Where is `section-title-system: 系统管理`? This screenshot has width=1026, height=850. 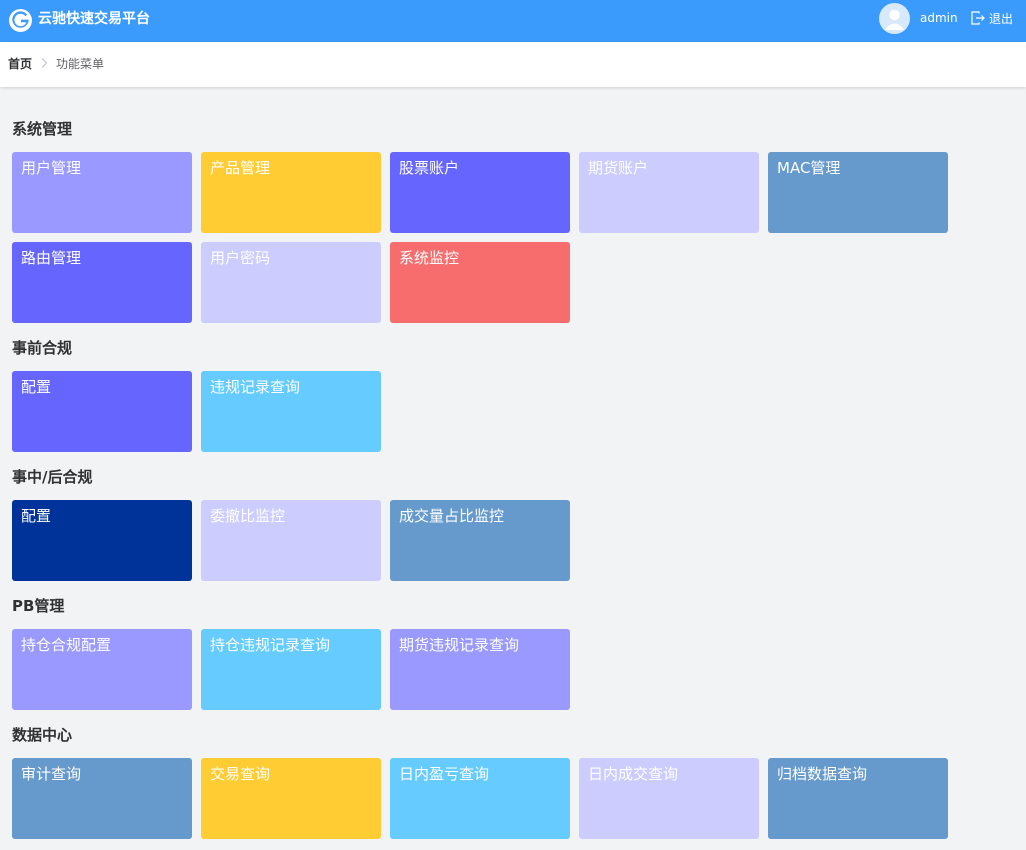 section-title-system: 系统管理 is located at coordinates (42, 129).